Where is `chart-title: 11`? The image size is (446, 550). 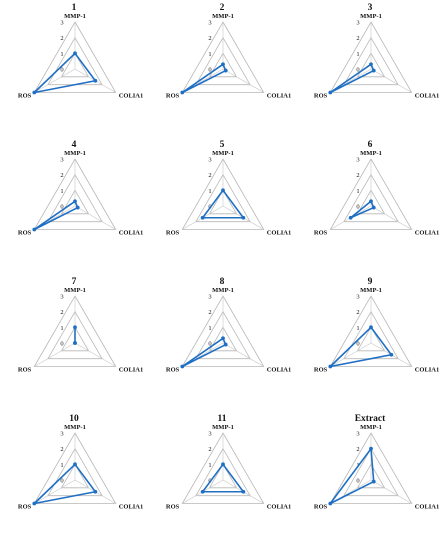 chart-title: 11 is located at coordinates (222, 419).